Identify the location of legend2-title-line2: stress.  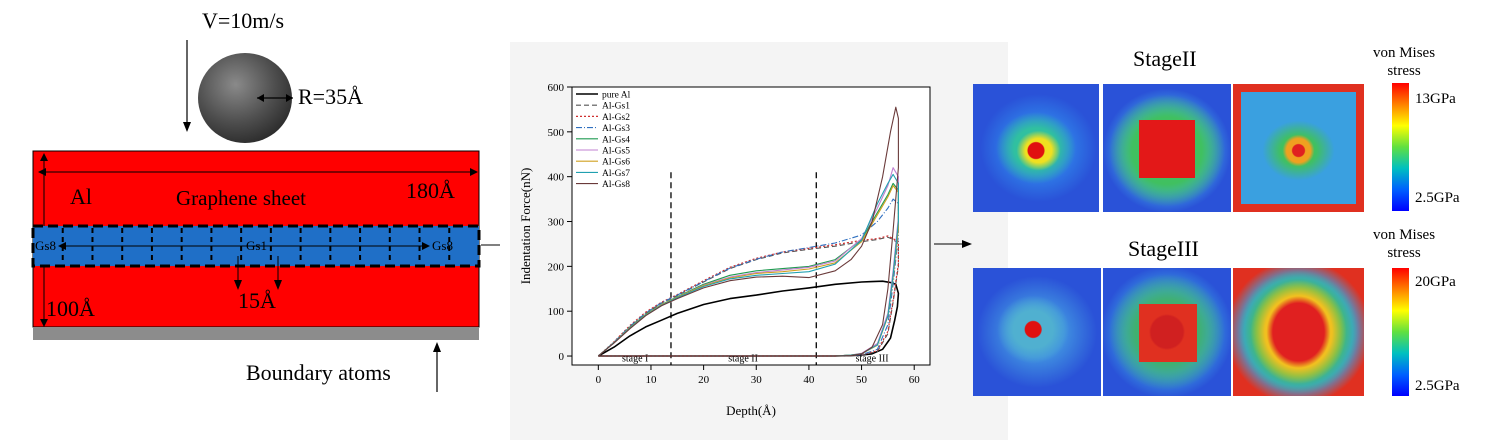
(1404, 253).